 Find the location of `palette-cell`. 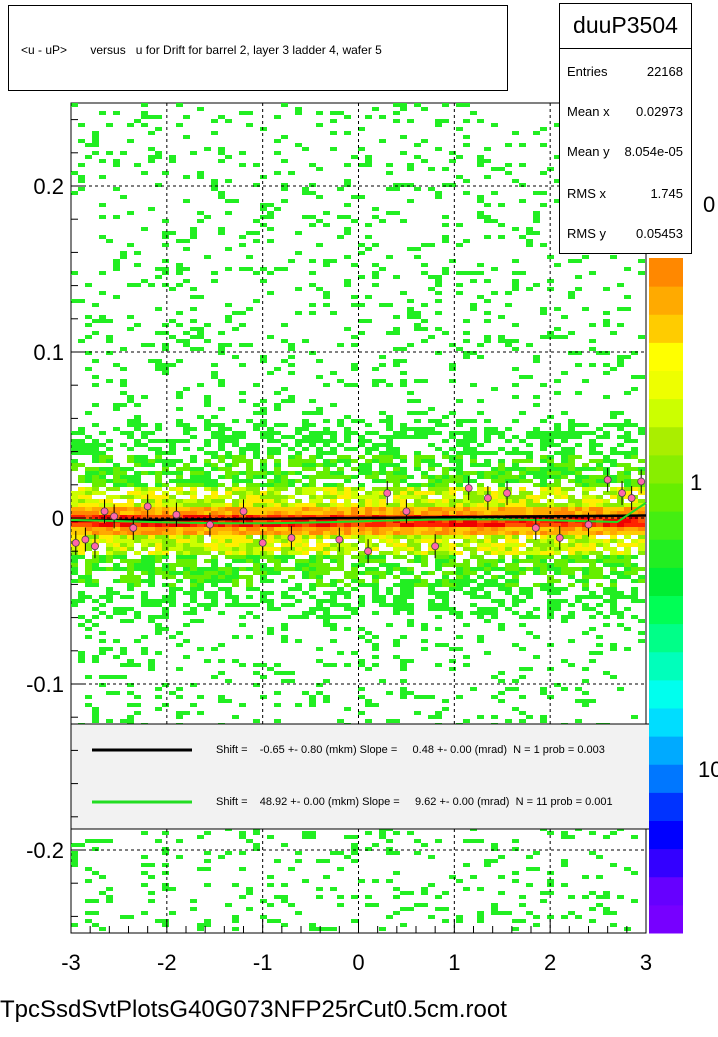

palette-cell is located at coordinates (666, 694).